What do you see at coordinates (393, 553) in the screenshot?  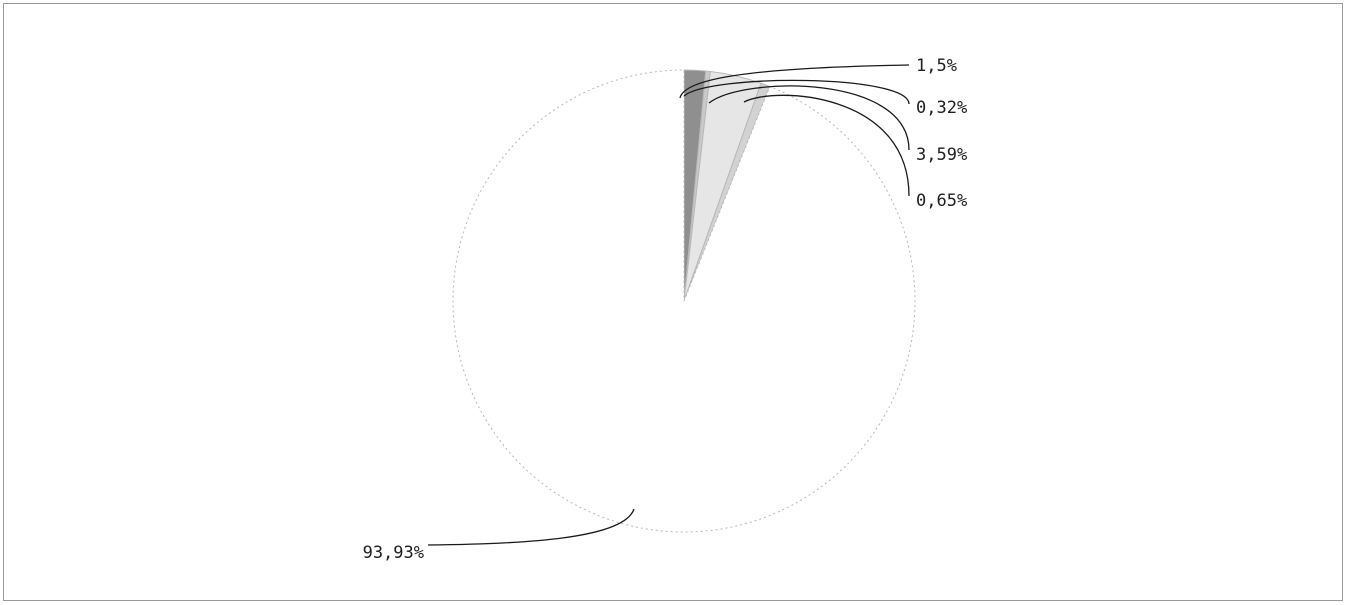 I see `data-label: 93,93%` at bounding box center [393, 553].